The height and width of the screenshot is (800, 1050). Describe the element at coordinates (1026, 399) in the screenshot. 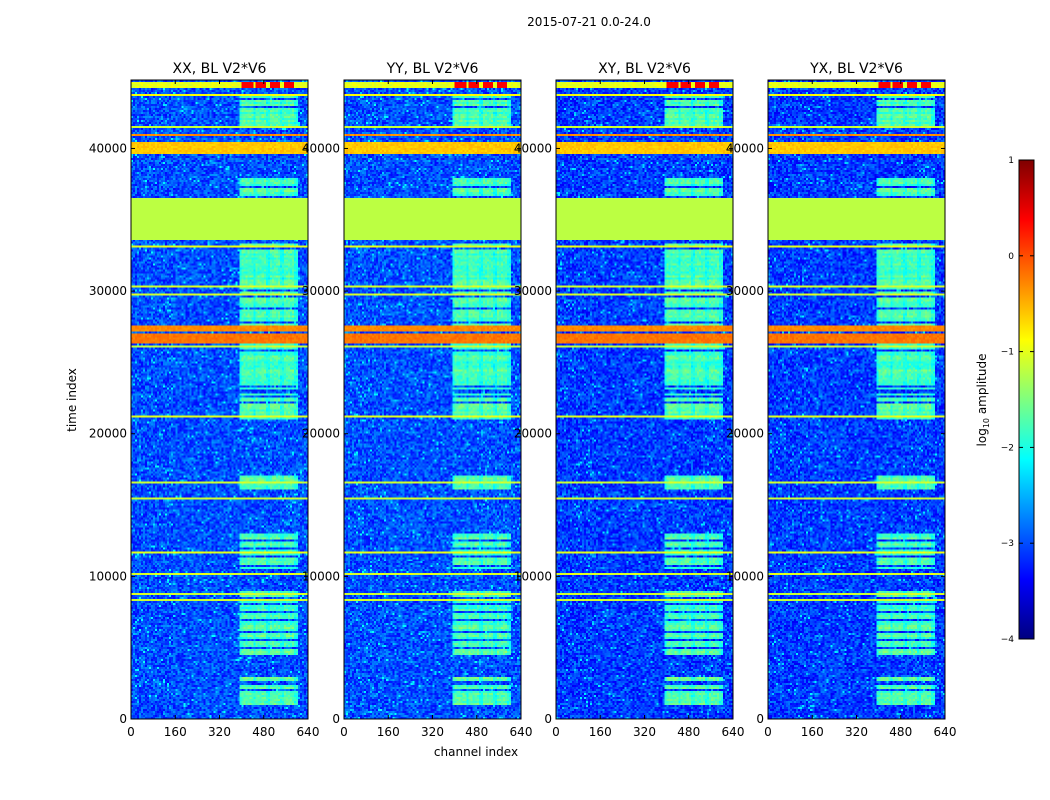

I see `colorbar-gradient` at that location.